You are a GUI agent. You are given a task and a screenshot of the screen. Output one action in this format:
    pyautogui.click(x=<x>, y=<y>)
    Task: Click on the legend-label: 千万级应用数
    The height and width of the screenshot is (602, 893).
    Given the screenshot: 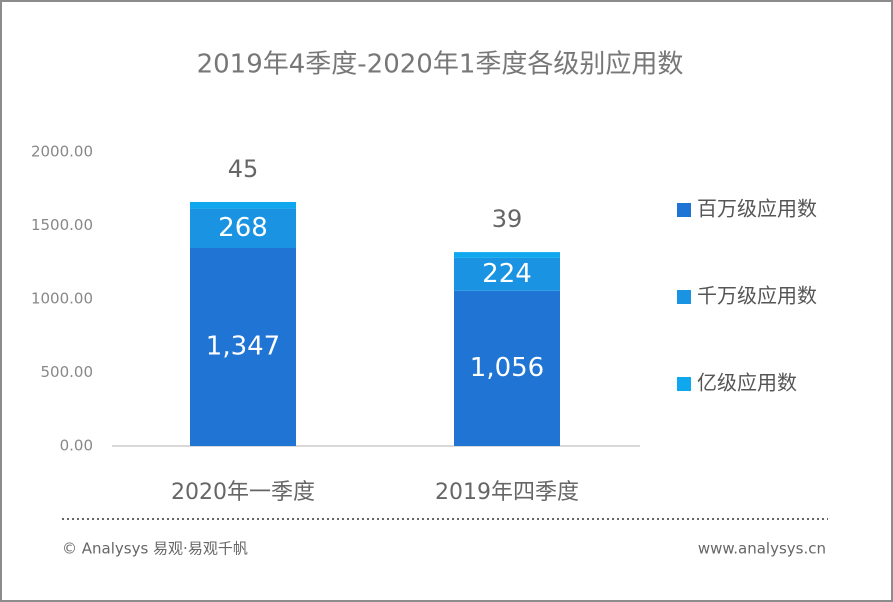 What is the action you would take?
    pyautogui.click(x=757, y=296)
    